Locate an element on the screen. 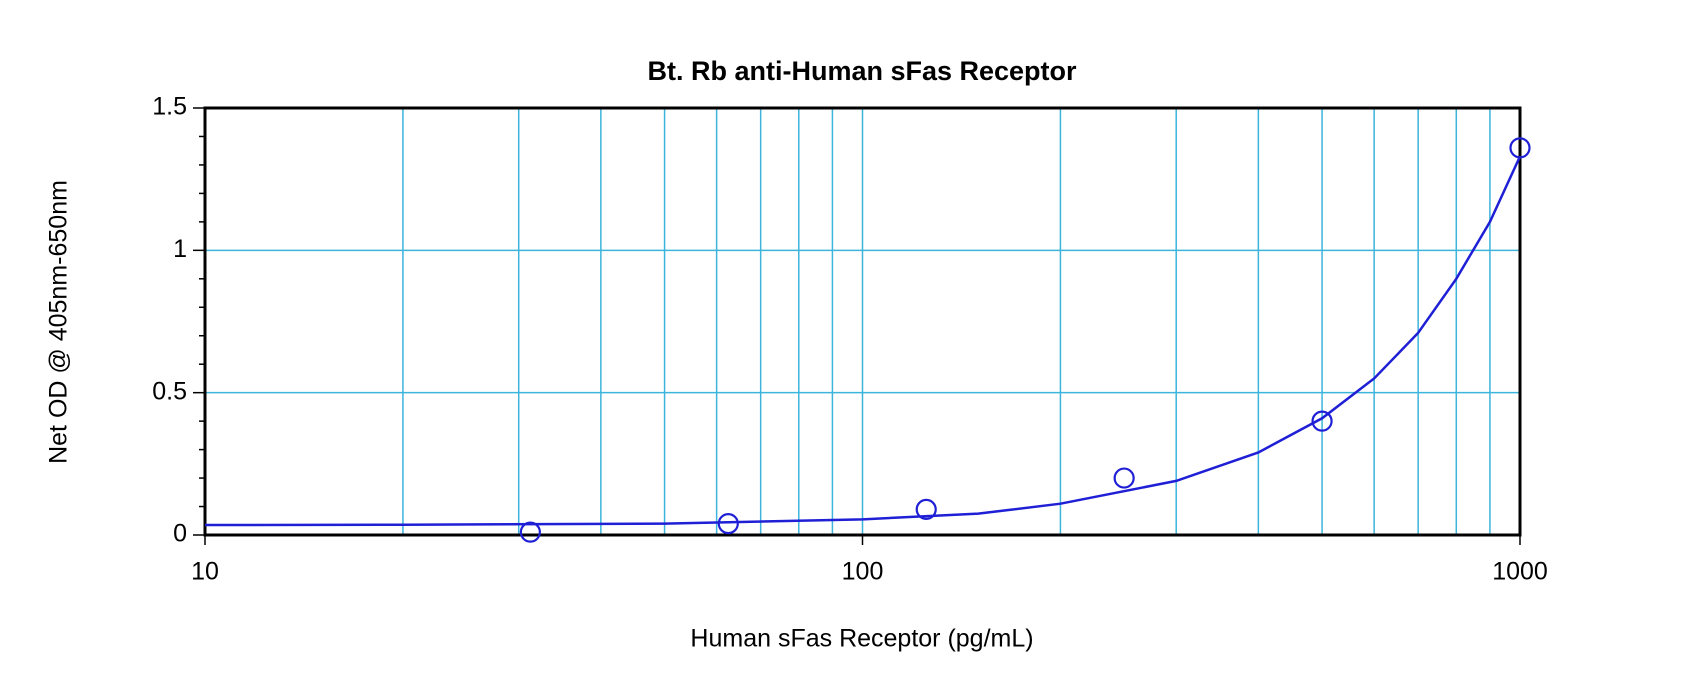 Image resolution: width=1700 pixels, height=673 pixels. y-tick-label: 1 is located at coordinates (180, 249).